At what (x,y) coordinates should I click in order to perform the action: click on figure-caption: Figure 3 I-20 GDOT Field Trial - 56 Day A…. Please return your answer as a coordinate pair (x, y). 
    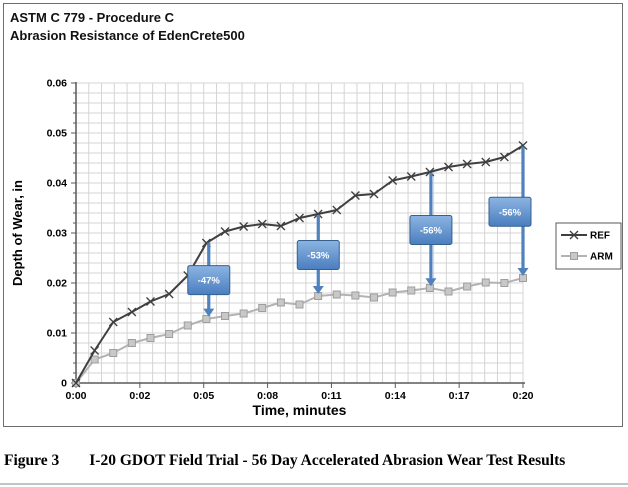
    Looking at the image, I should click on (314, 461).